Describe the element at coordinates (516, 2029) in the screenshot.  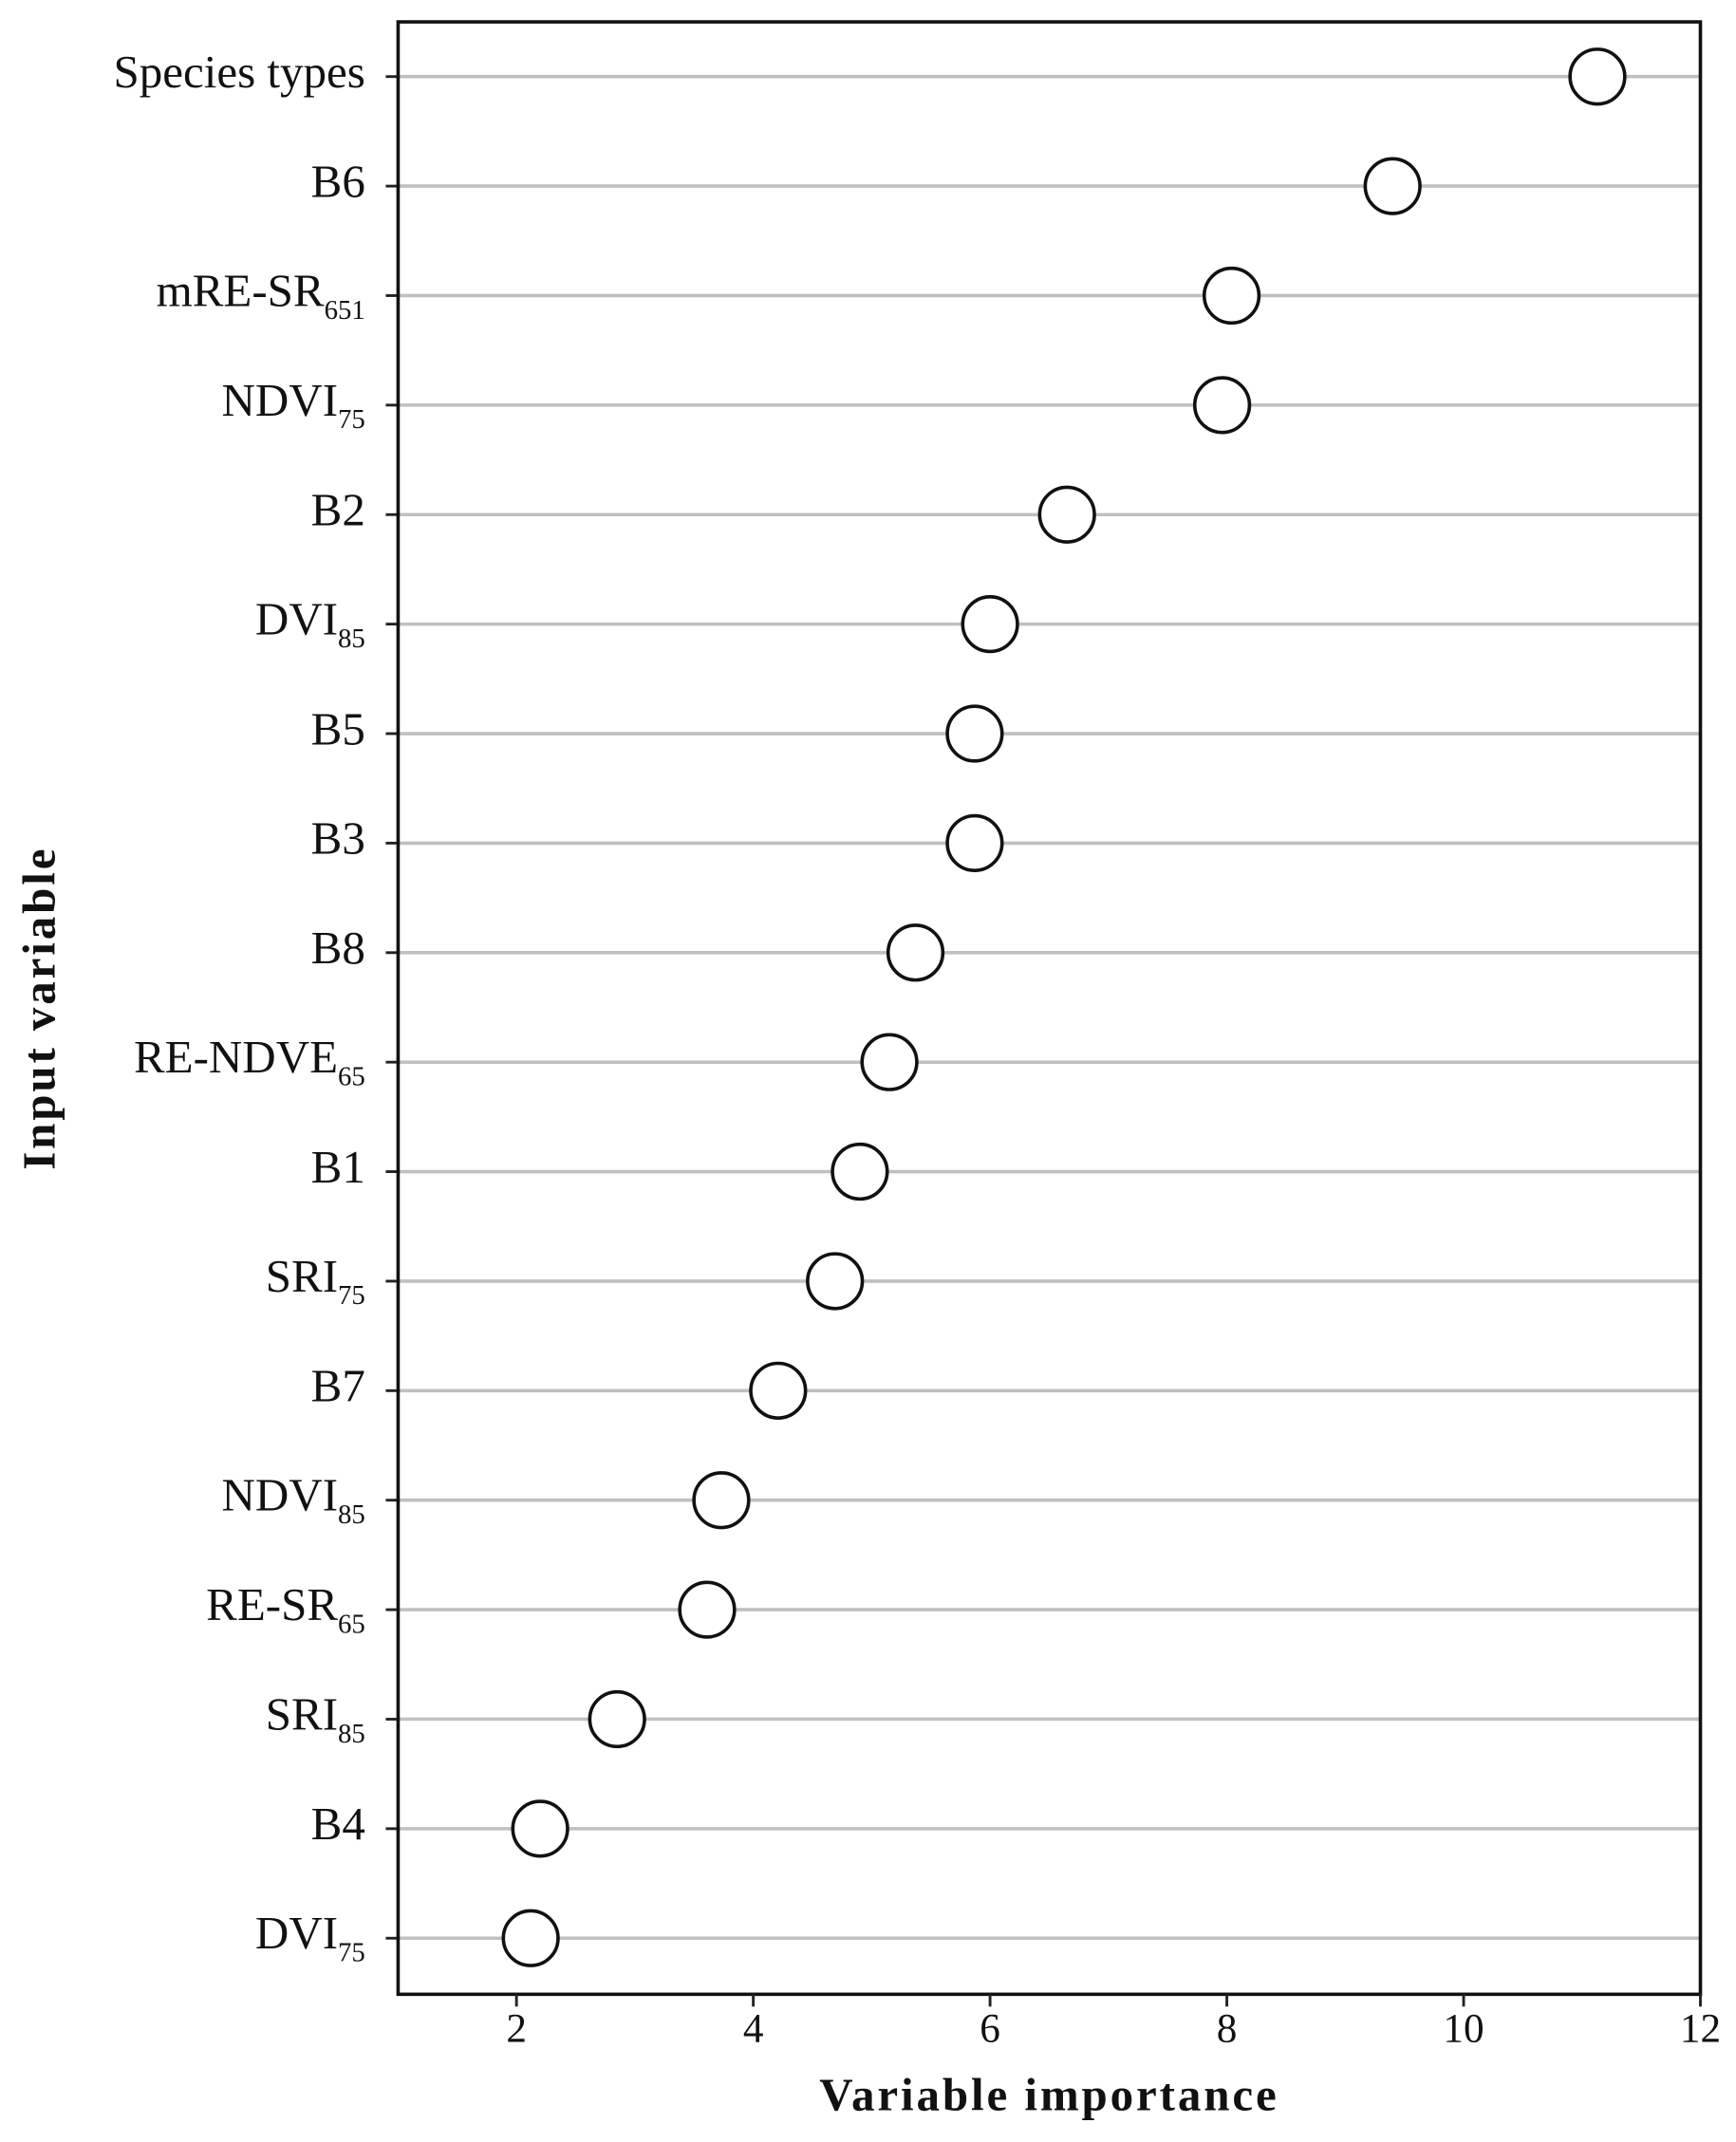
I see `x-tick-label: 2` at that location.